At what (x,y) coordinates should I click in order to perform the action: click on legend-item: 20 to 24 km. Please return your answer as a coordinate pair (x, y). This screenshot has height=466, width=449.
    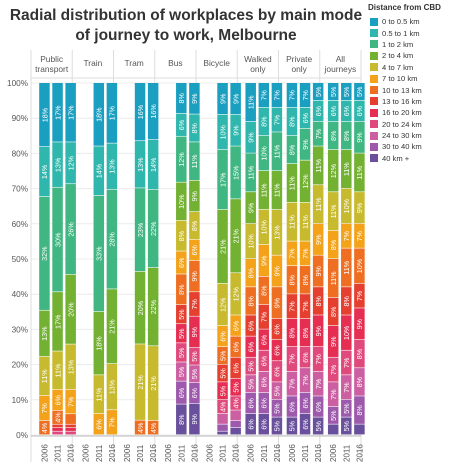
    Looking at the image, I should click on (407, 124).